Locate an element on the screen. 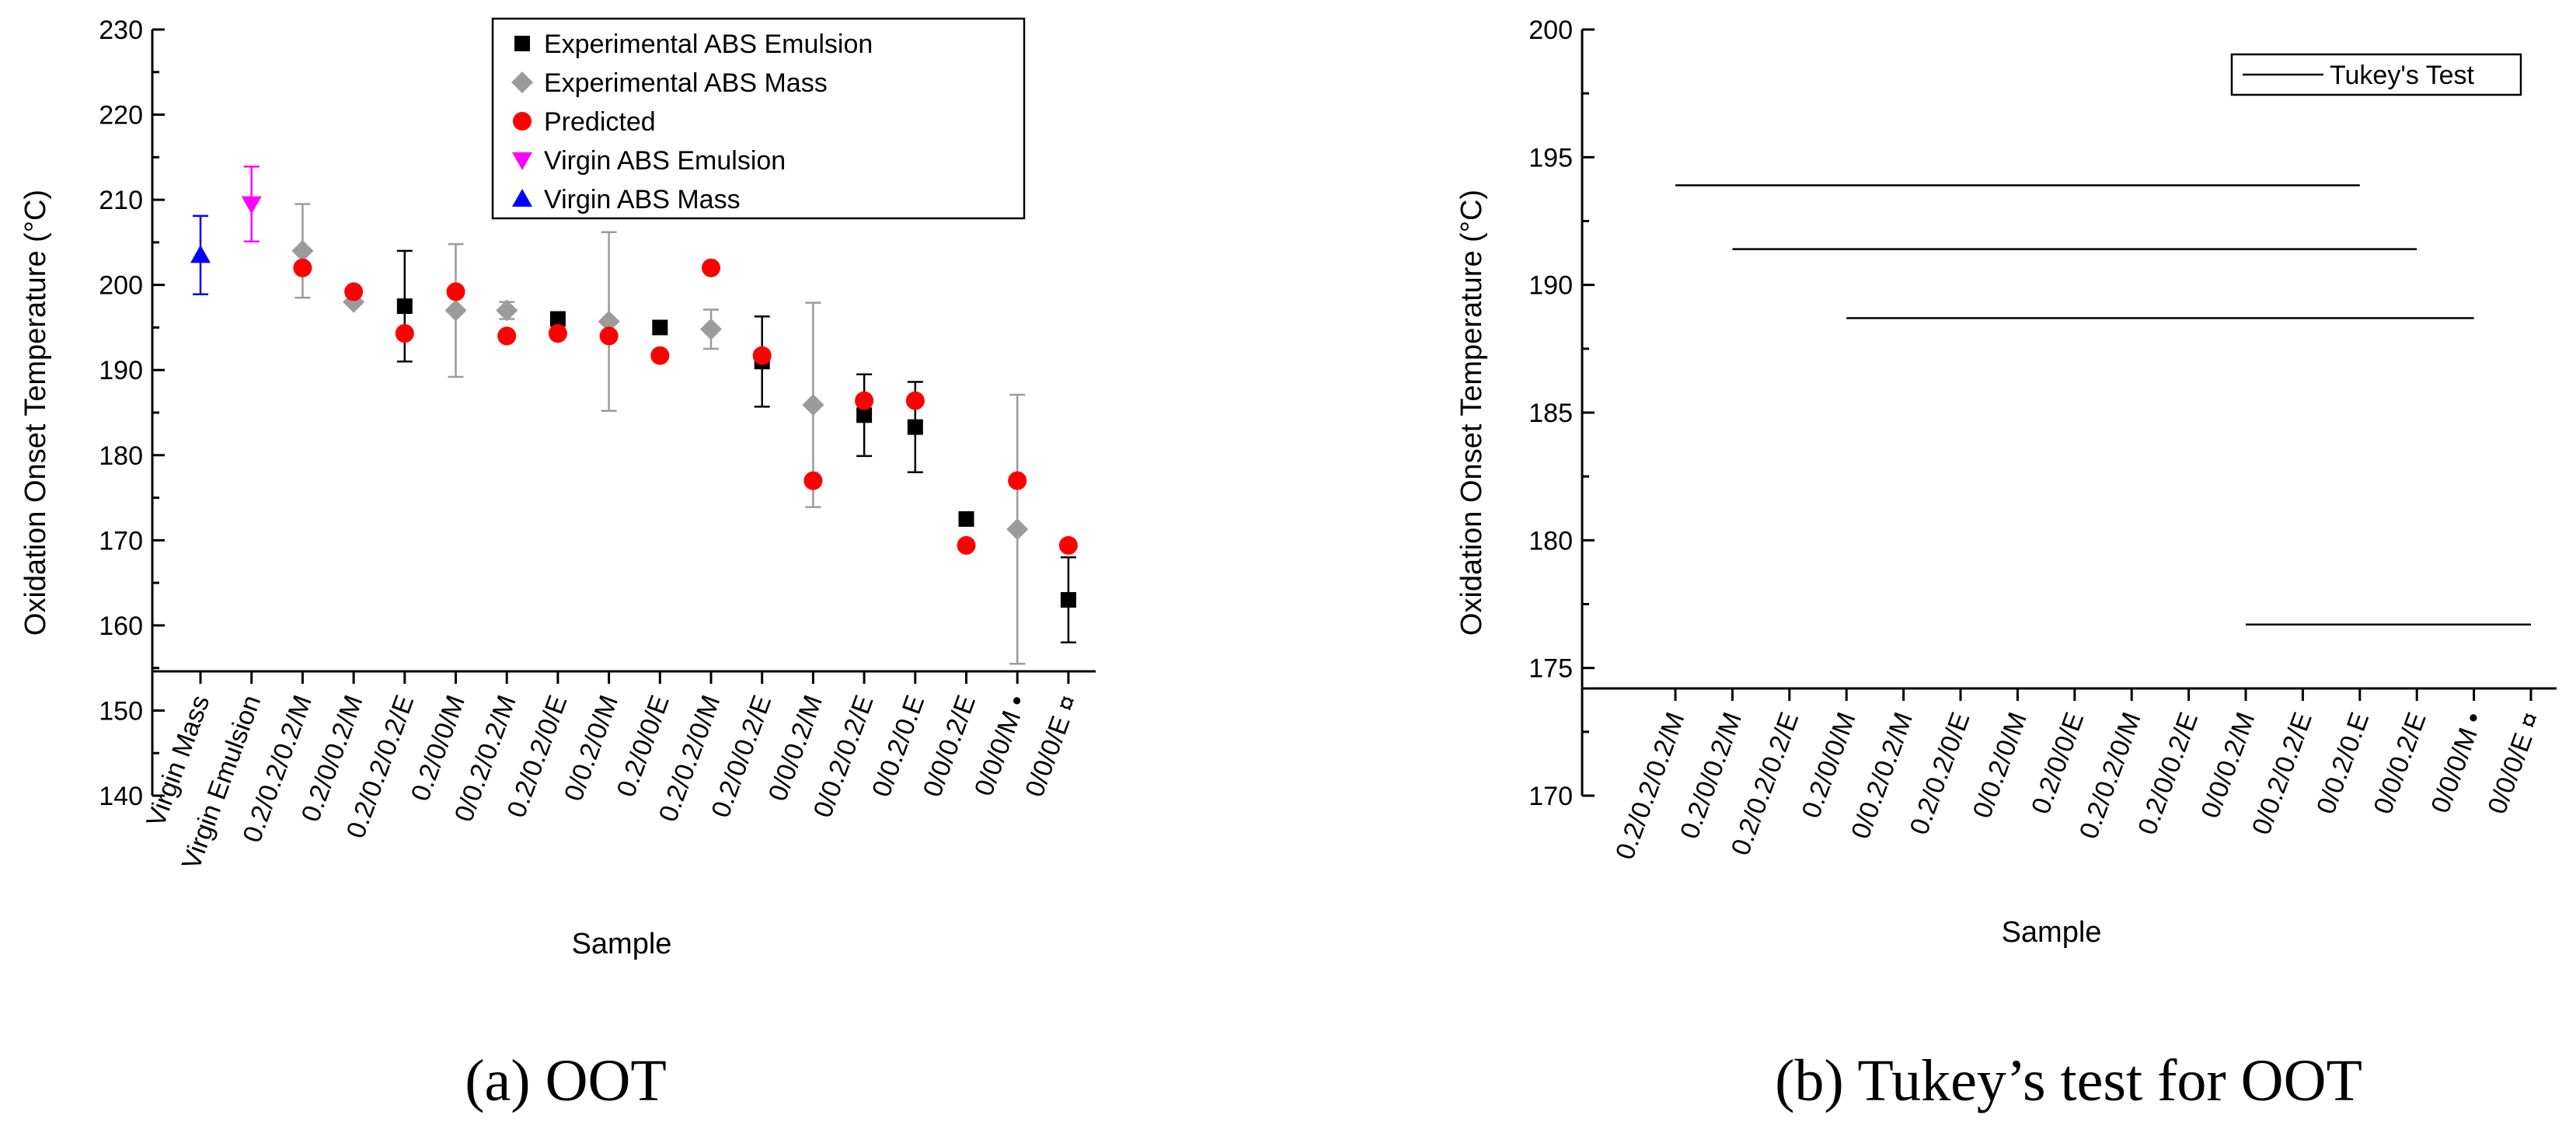  panel-b-y-axis-label: Oxidation Onset Temperature (°C) is located at coordinates (1471, 413).